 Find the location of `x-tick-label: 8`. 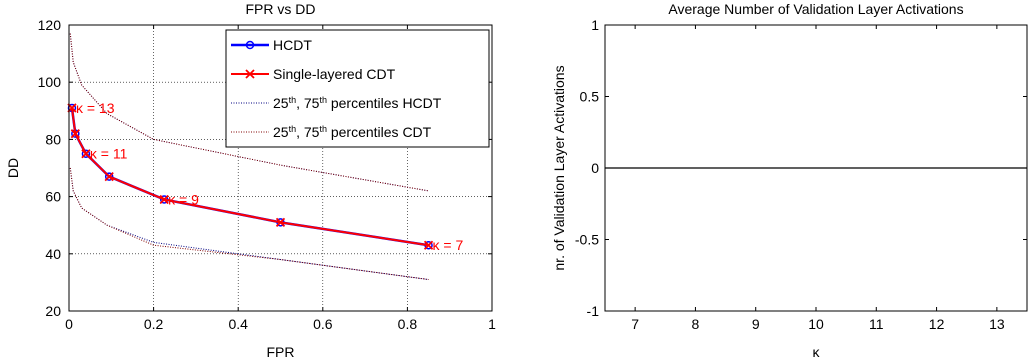

x-tick-label: 8 is located at coordinates (696, 324).